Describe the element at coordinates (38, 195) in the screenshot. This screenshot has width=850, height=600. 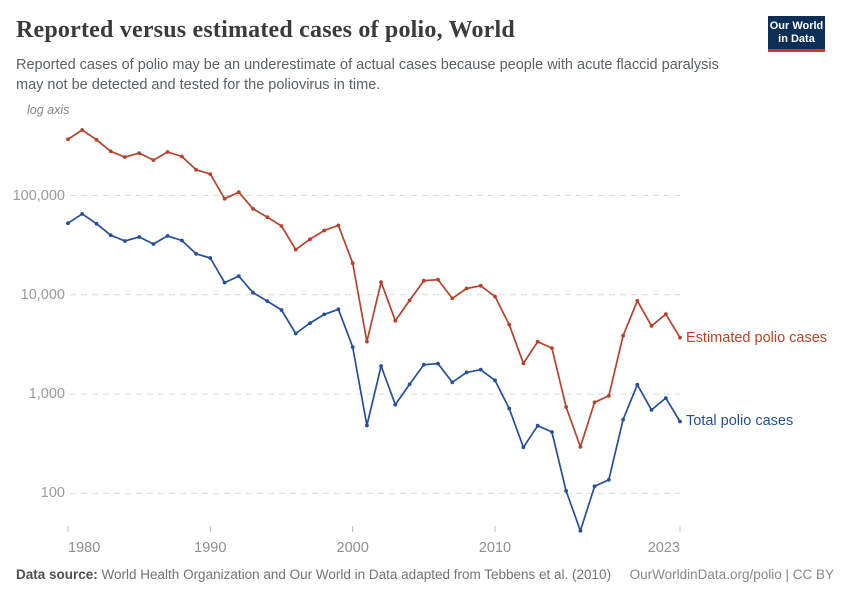
I see `y-axis-tick-label: 100,000` at that location.